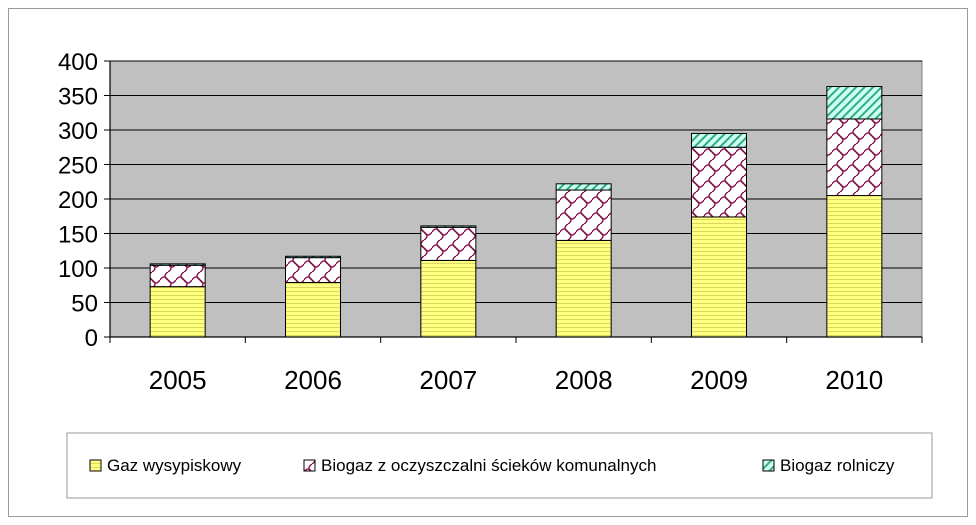 Image resolution: width=976 pixels, height=525 pixels. Describe the element at coordinates (584, 380) in the screenshot. I see `x-tick-label: 2008` at that location.